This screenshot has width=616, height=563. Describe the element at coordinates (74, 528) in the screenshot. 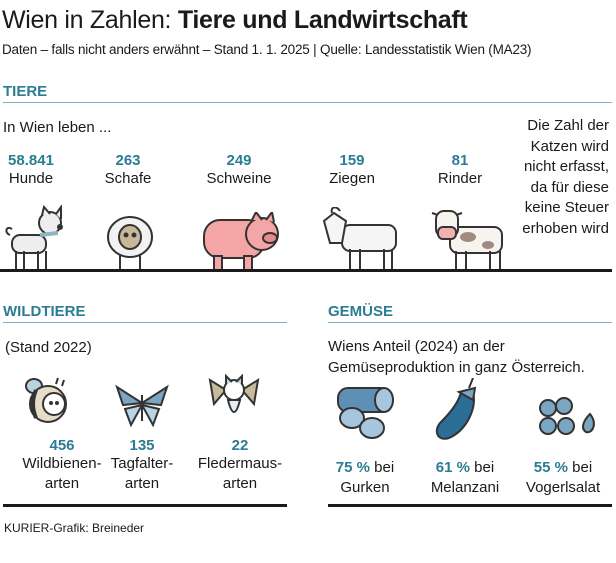

I see `credit: KURIER-Grafik: Breineder` at that location.